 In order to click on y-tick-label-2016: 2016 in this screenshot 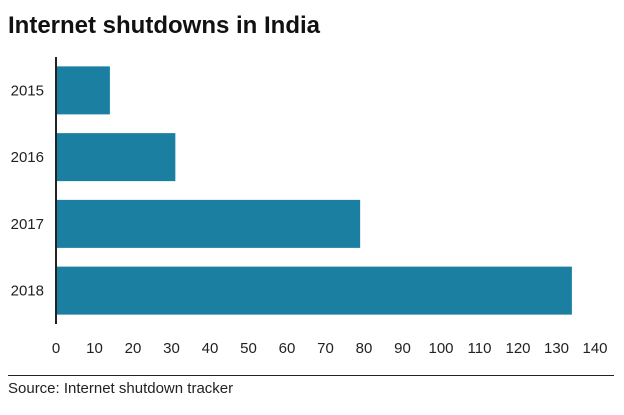, I will do `click(27, 157)`.